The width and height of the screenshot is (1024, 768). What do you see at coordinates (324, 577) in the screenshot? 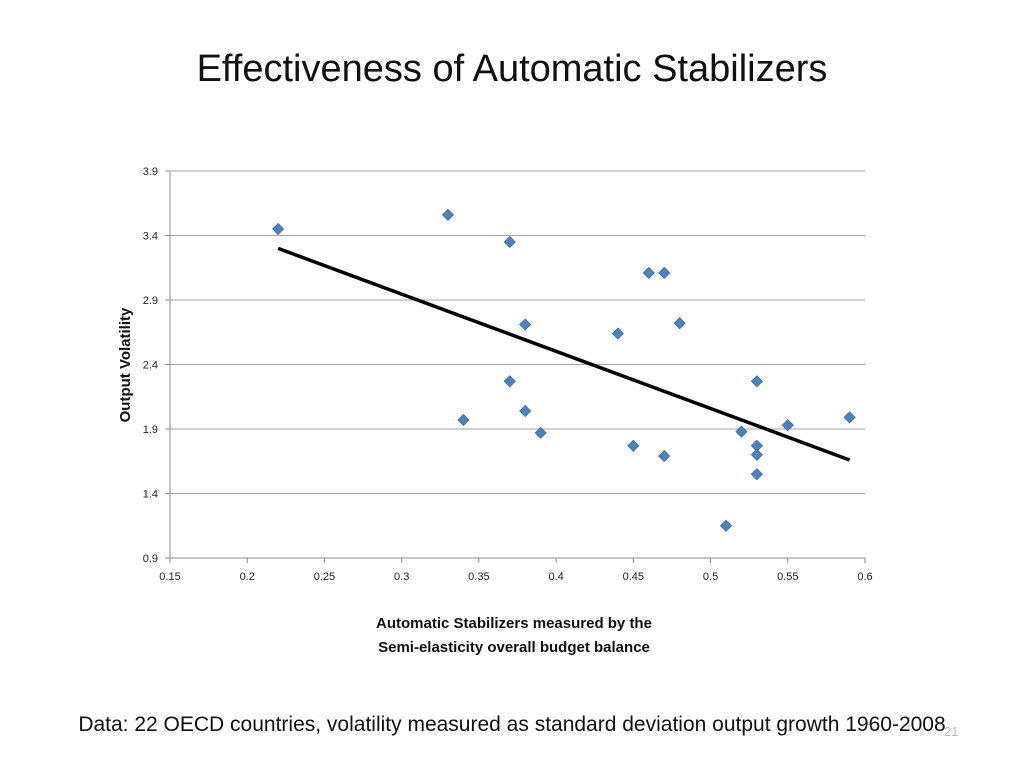
I see `x-tick-label: 0.25` at bounding box center [324, 577].